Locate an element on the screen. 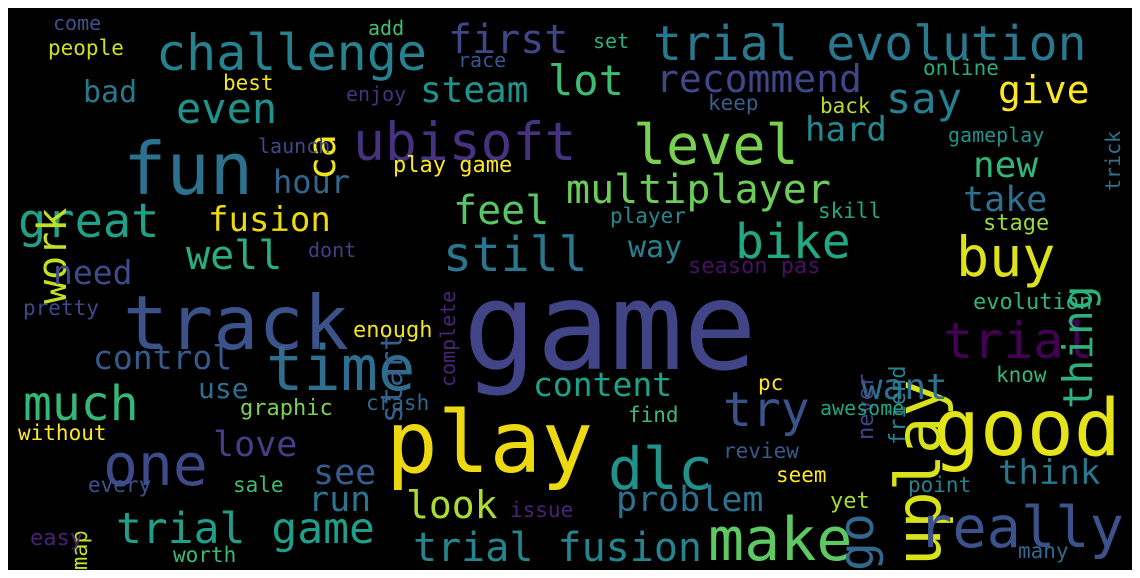 This screenshot has height=578, width=1140. cloud-word: run is located at coordinates (340, 500).